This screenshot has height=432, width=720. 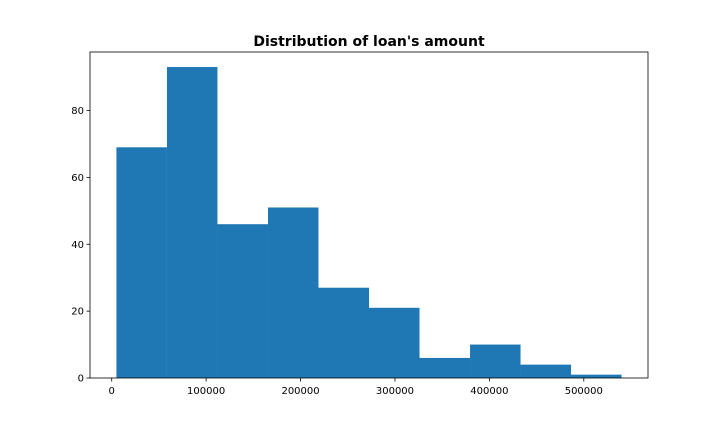 I want to click on x-tick-label: 200000, so click(x=300, y=391).